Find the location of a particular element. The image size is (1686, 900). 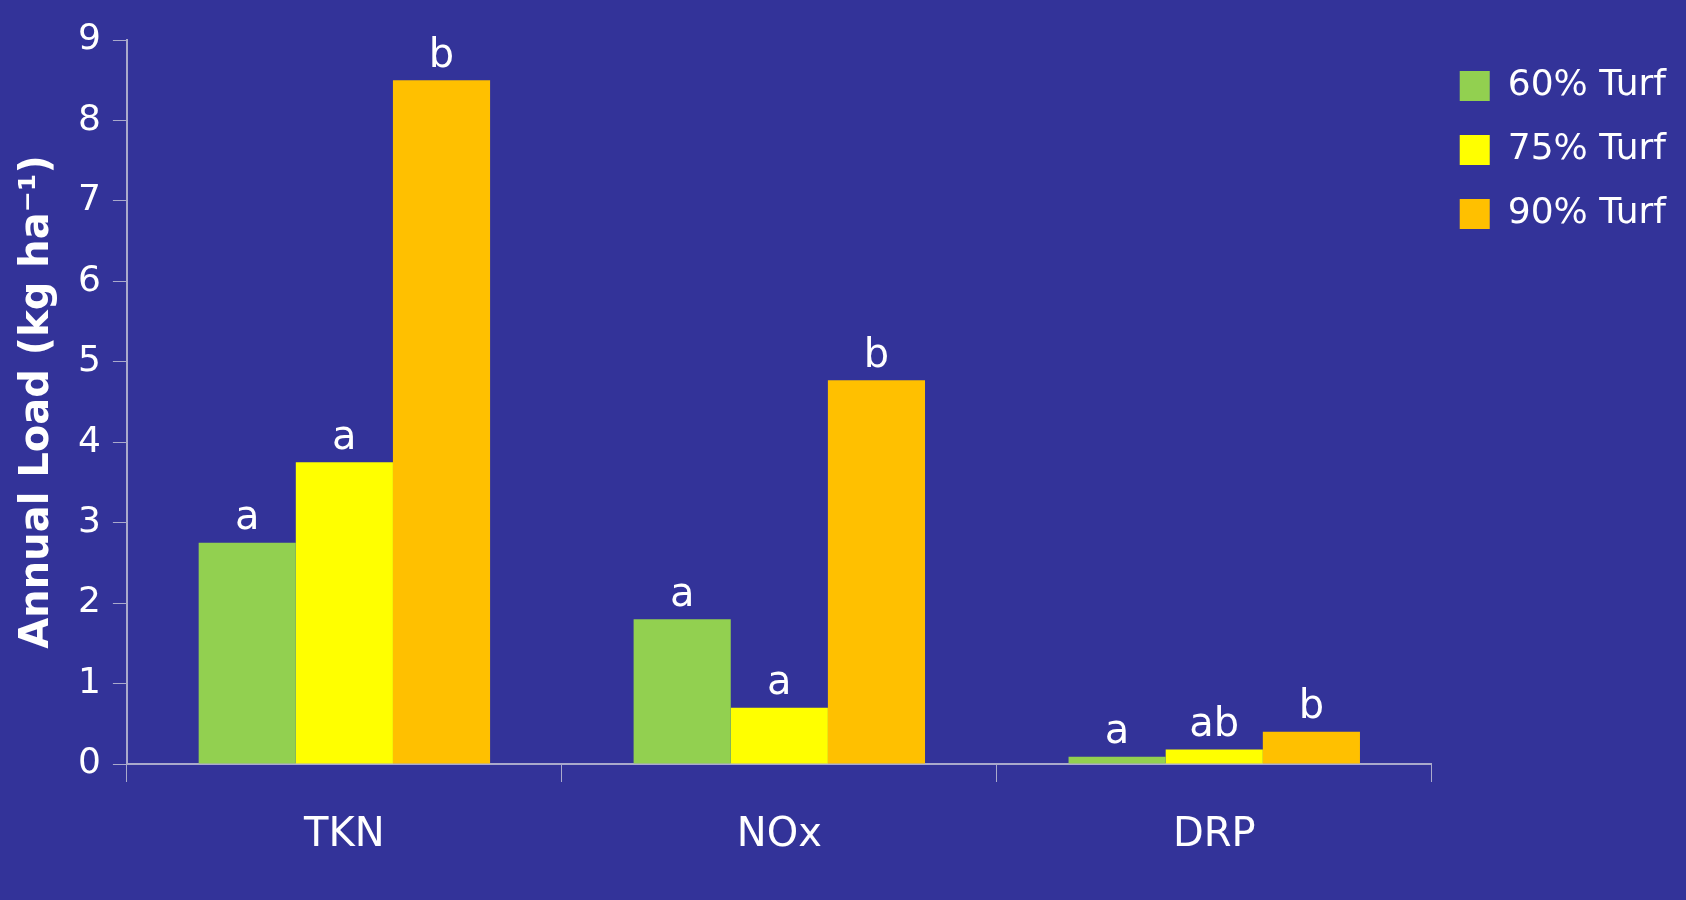

legend-label: 75% Turf is located at coordinates (1587, 147).